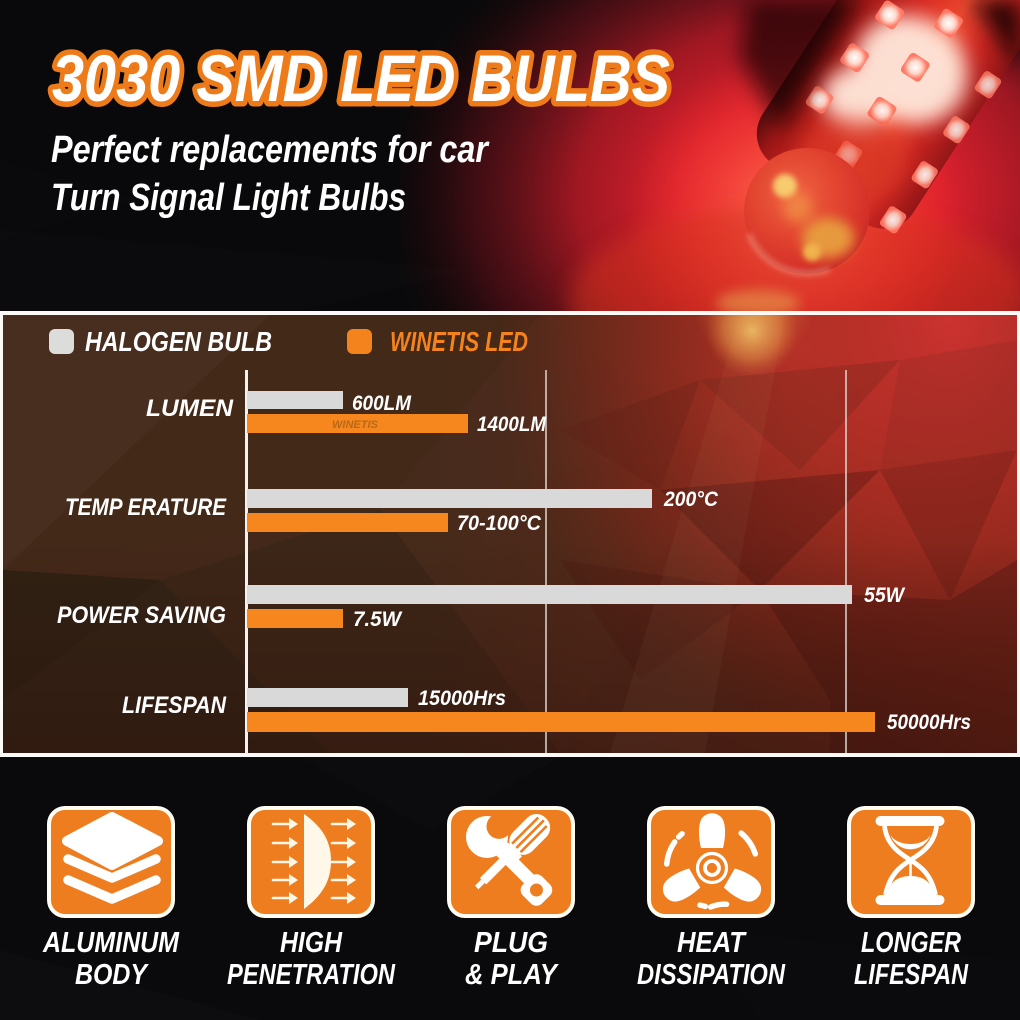 This screenshot has height=1020, width=1020. What do you see at coordinates (711, 975) in the screenshot?
I see `svg-text: DISSIPATION` at bounding box center [711, 975].